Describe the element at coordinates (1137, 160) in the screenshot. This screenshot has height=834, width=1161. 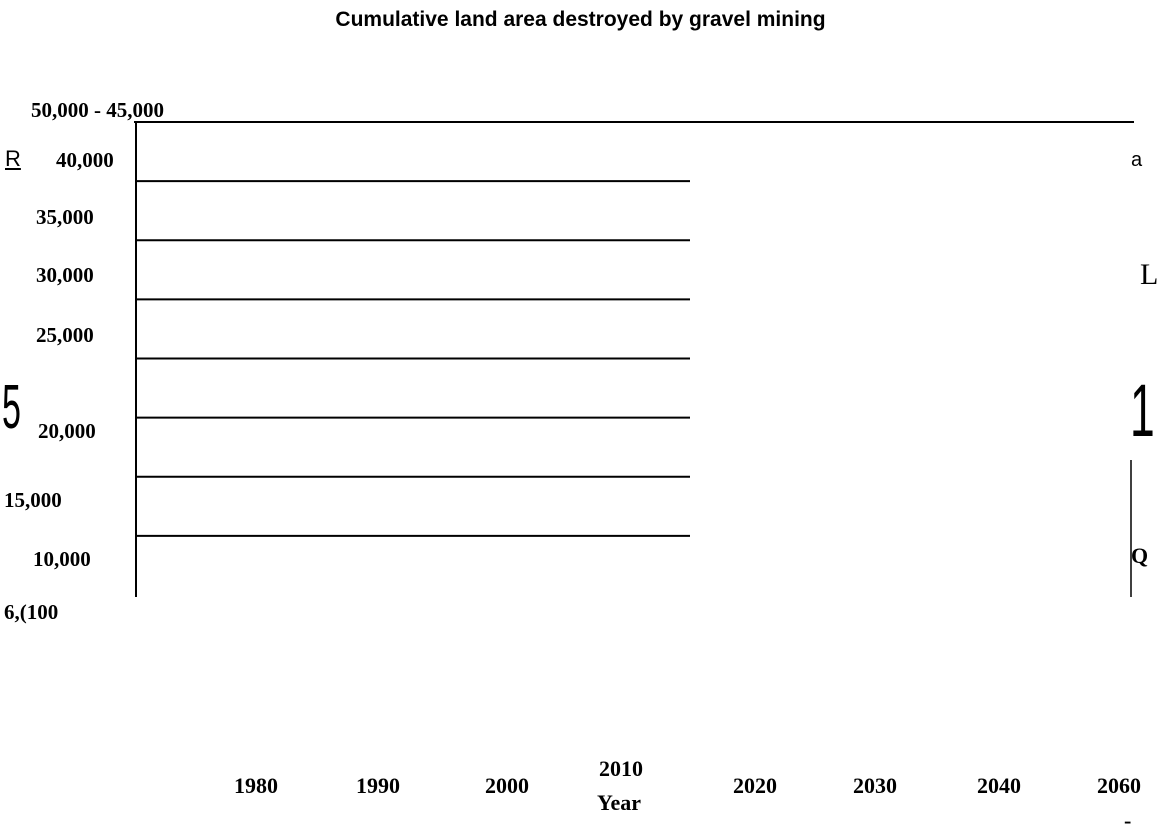
I see `stray-glyph-a: a` at that location.